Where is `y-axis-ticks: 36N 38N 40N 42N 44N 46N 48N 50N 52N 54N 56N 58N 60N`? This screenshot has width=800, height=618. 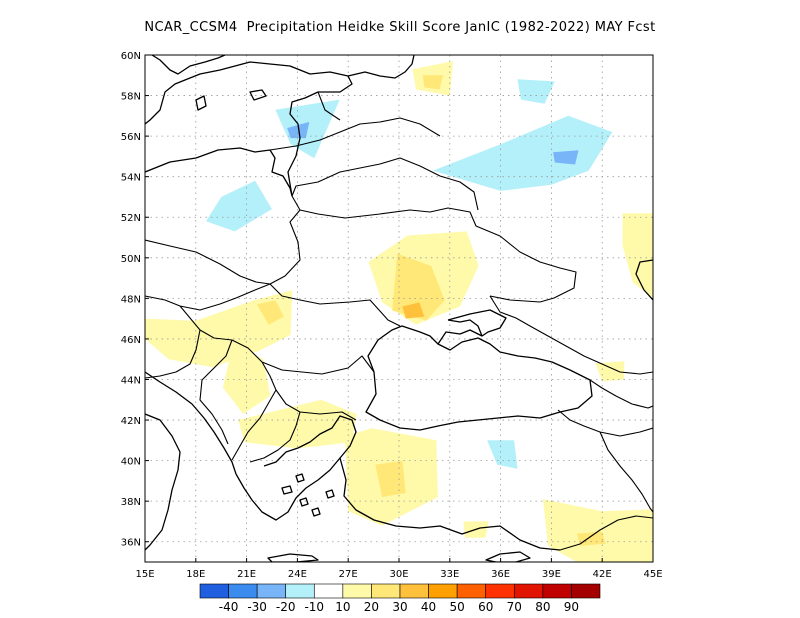
y-axis-ticks: 36N 38N 40N 42N 44N 46N 48N 50N 52N 54N 56N 58N 60N is located at coordinates (135, 300).